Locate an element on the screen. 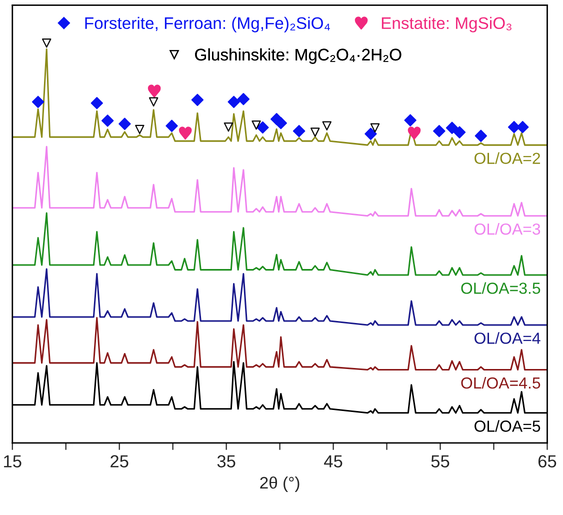 This screenshot has height=515, width=563. x-tick-label: 35 is located at coordinates (226, 461).